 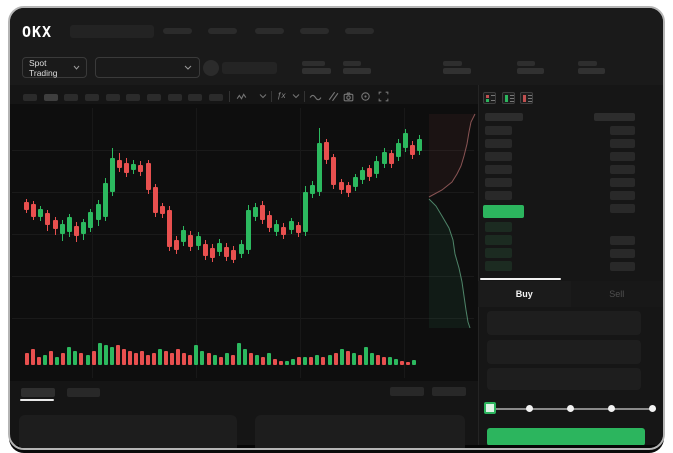 What do you see at coordinates (504, 117) in the screenshot?
I see `ask-row-placeholder` at bounding box center [504, 117].